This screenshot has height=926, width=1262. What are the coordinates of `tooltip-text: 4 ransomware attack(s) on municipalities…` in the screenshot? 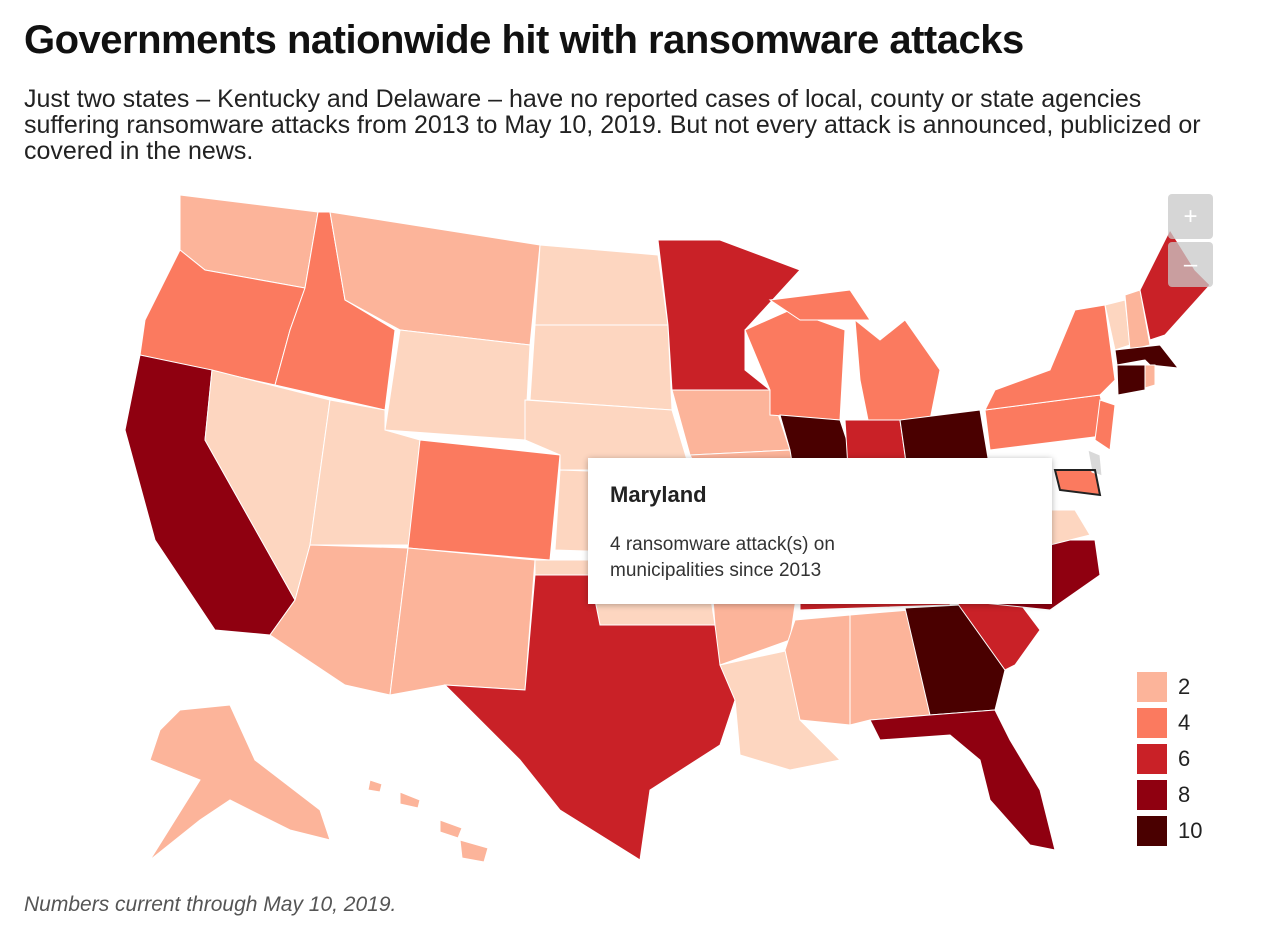 It's located at (722, 557).